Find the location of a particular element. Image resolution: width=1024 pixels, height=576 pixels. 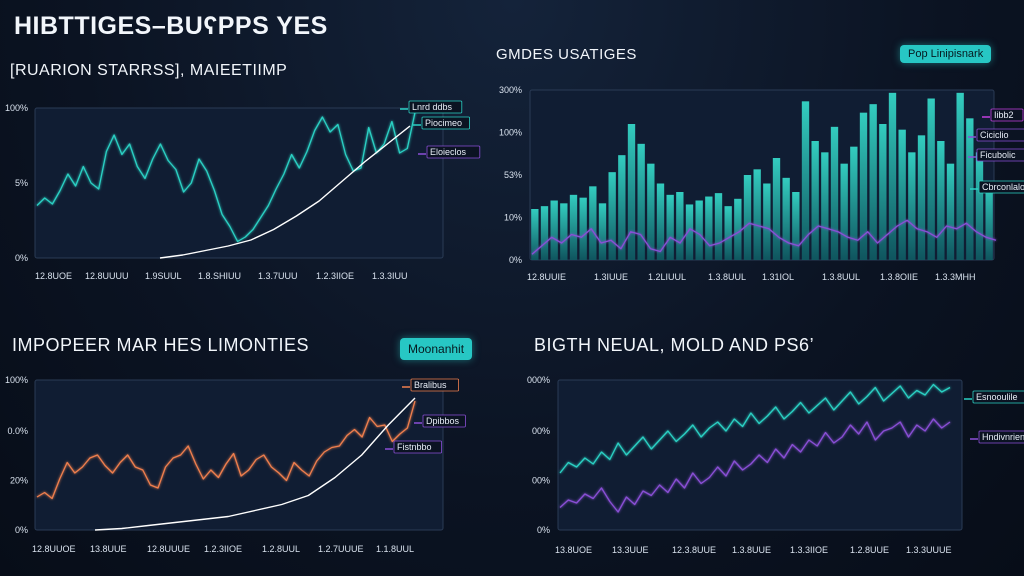

x-tick-label: 1.31IOL is located at coordinates (778, 277).